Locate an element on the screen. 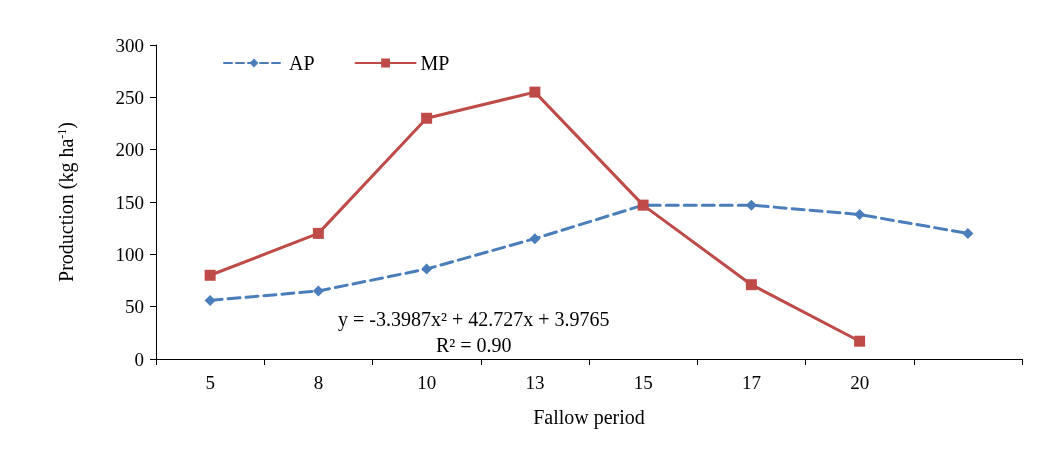 This screenshot has width=1055, height=472. annotation: R² = 0.90 is located at coordinates (473, 345).